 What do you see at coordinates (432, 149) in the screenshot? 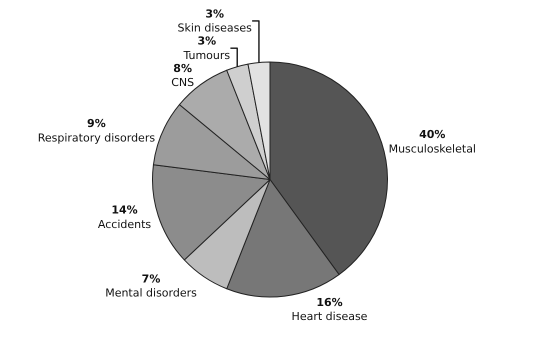
I see `slice-label: Musculoskeletal` at bounding box center [432, 149].